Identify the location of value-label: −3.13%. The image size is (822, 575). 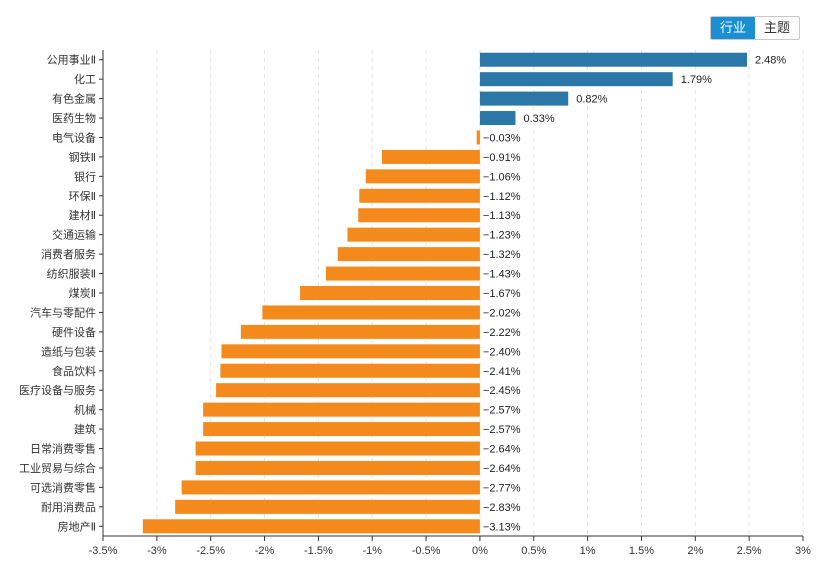
(502, 527).